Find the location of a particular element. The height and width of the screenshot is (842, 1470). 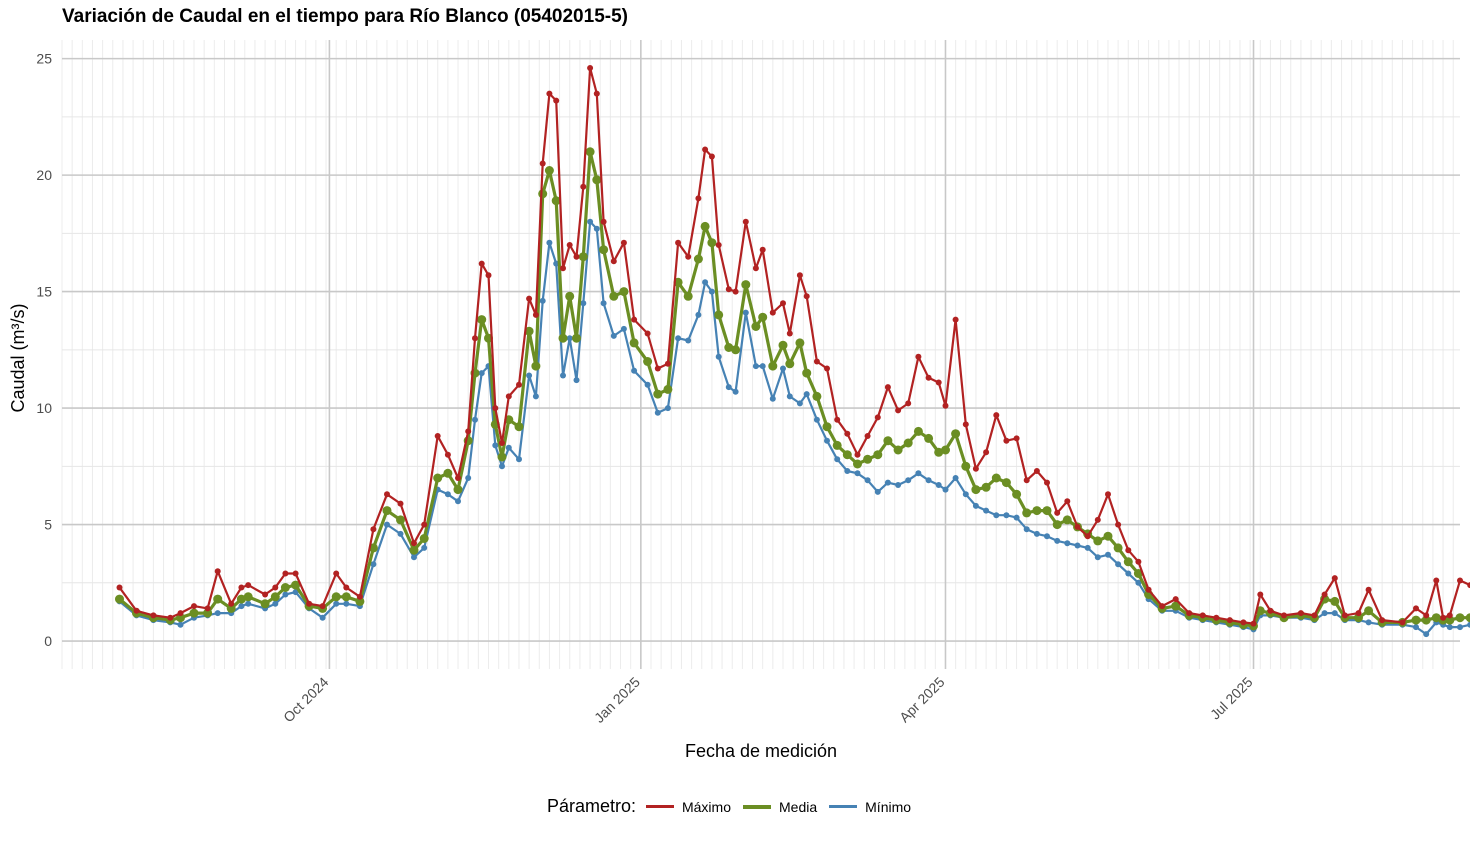

y-tick-label: 25 is located at coordinates (44, 59).